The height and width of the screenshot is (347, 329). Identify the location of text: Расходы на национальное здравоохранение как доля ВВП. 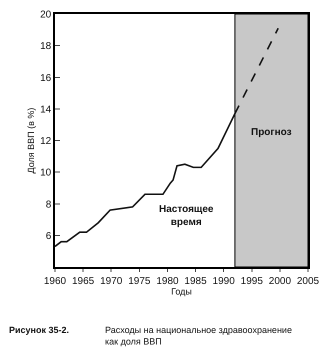
(198, 336).